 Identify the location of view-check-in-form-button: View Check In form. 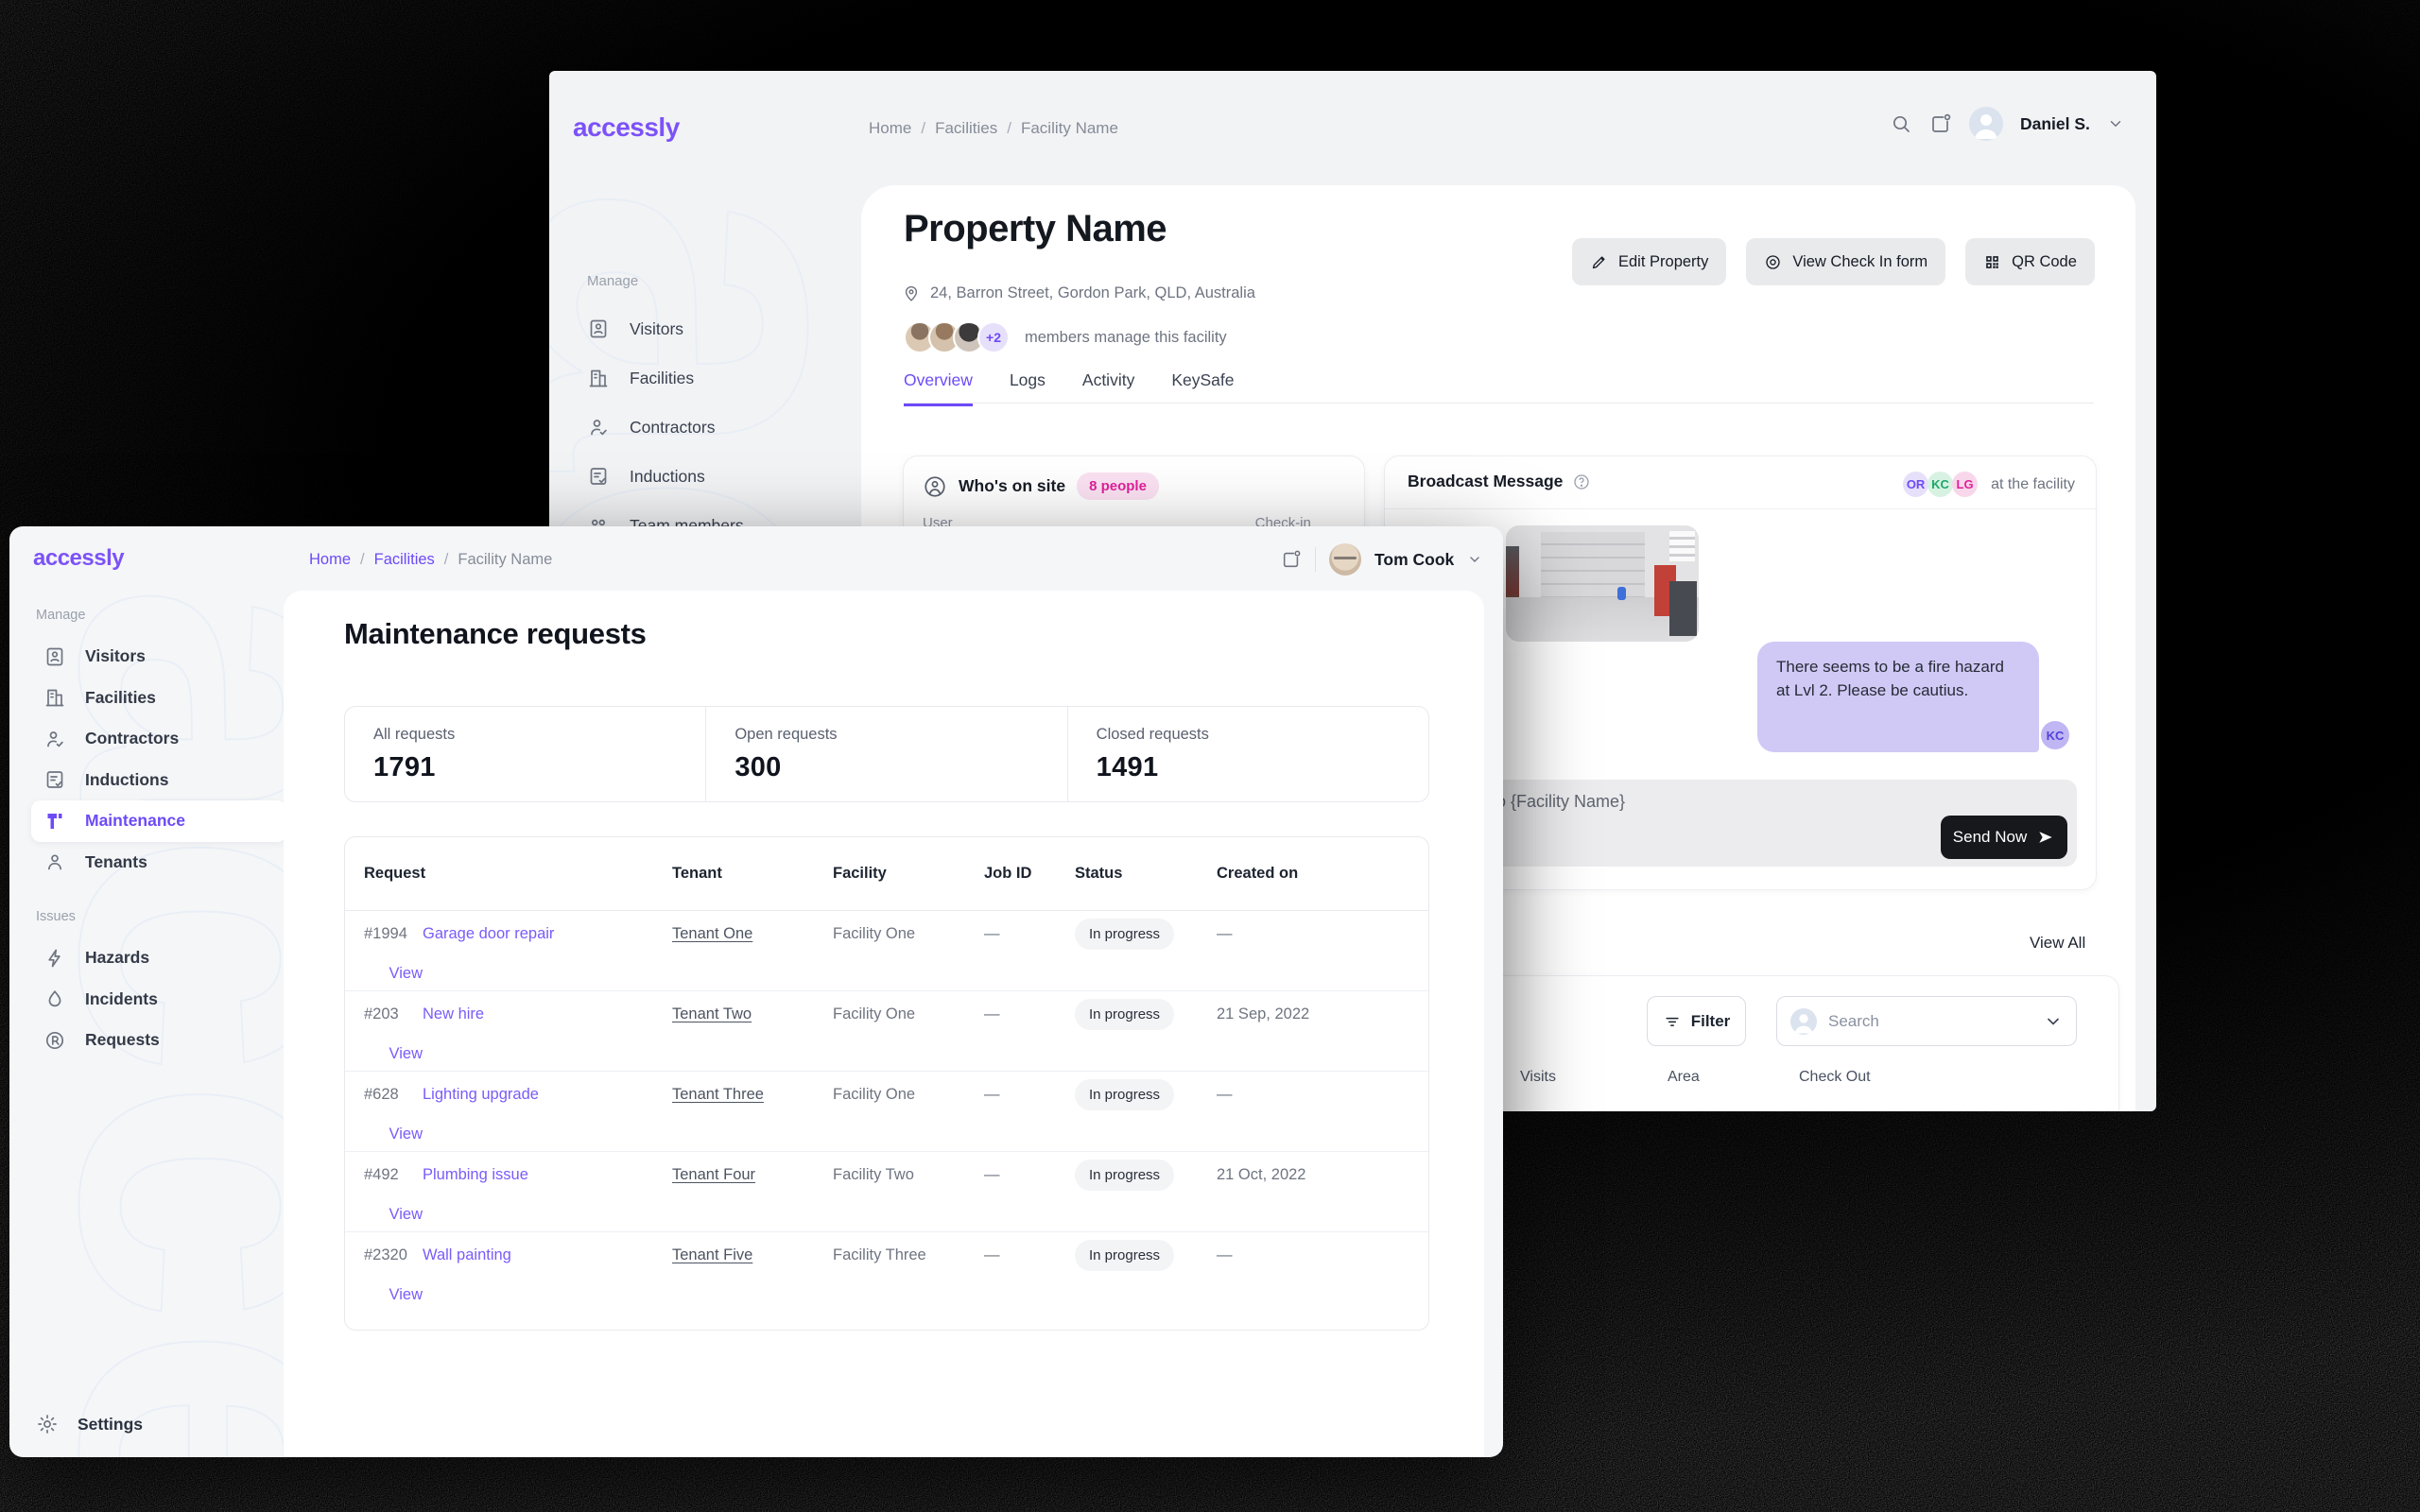
(1846, 261).